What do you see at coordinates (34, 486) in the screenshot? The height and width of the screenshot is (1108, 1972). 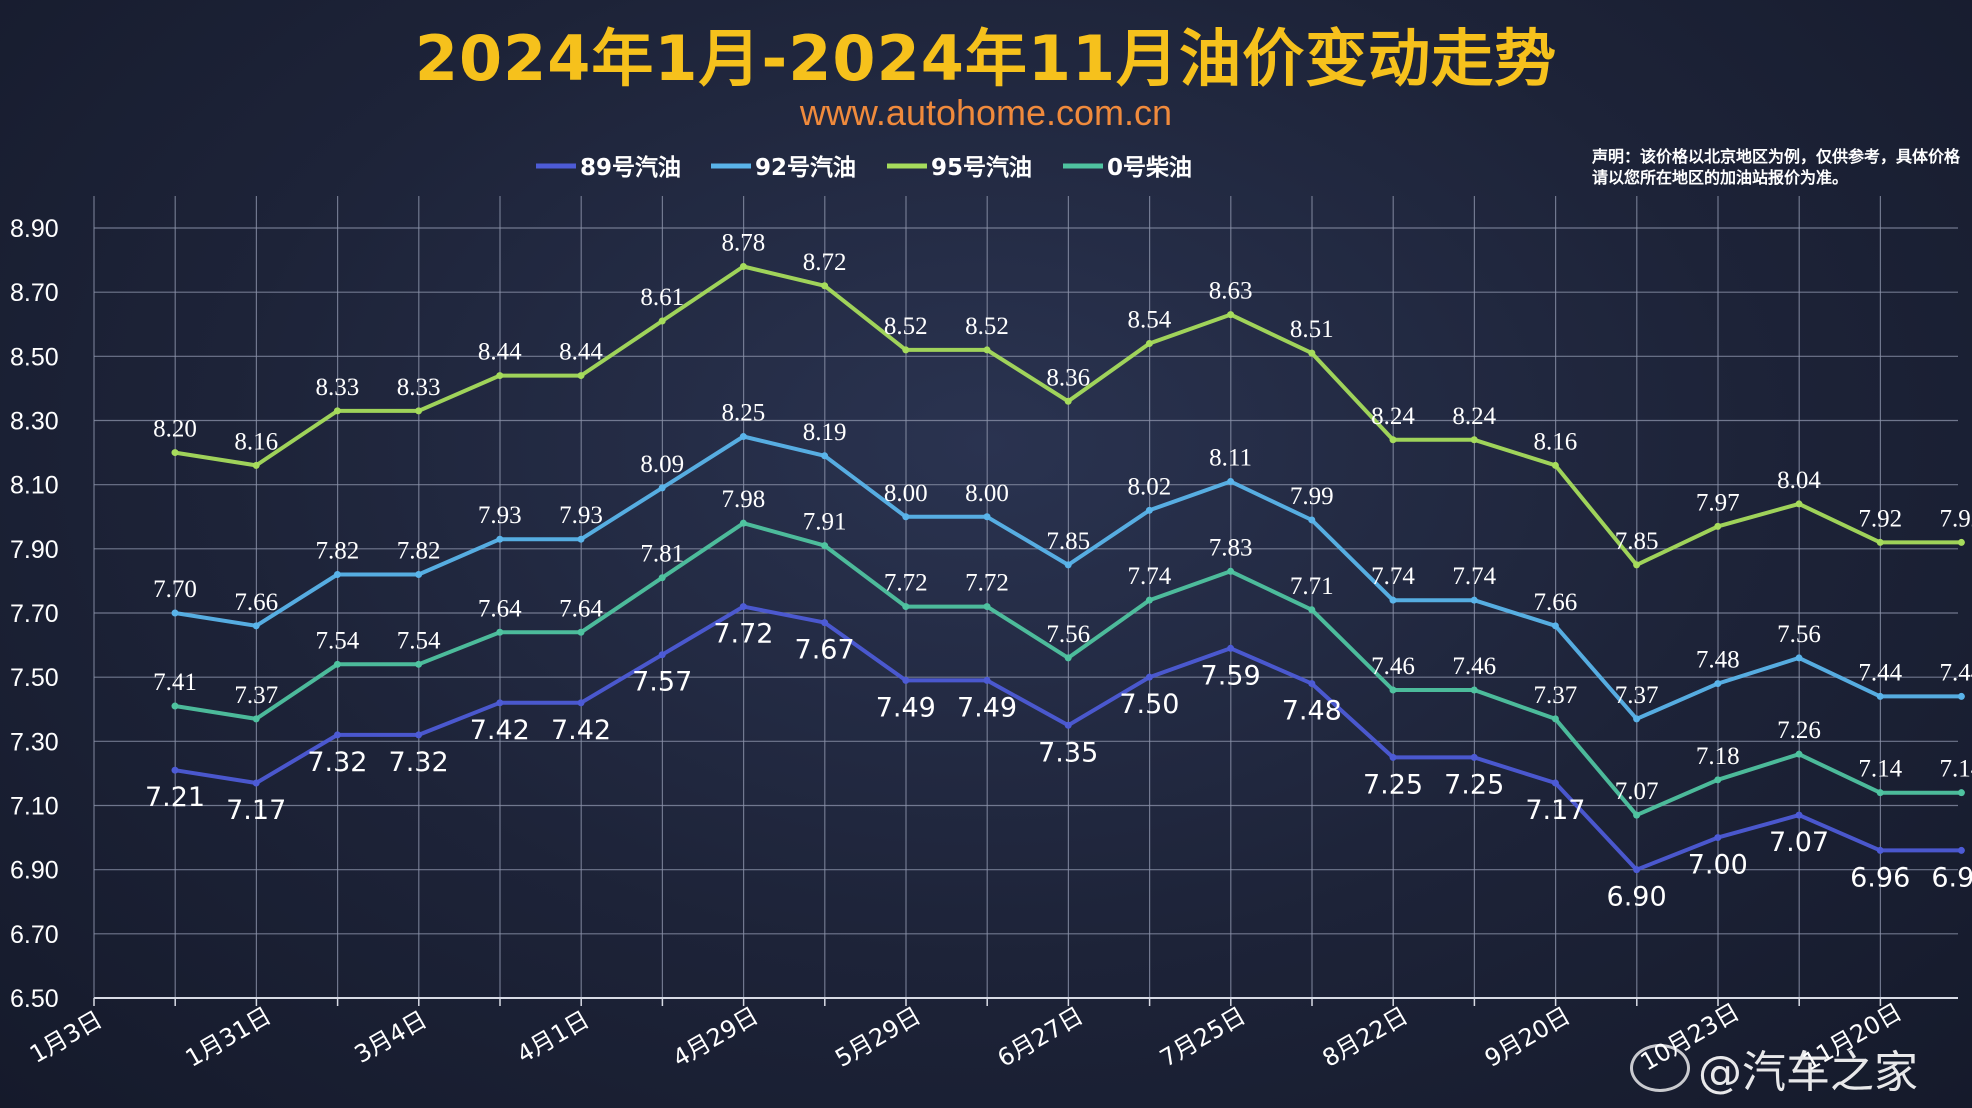 I see `y-tick-label: 8.10` at bounding box center [34, 486].